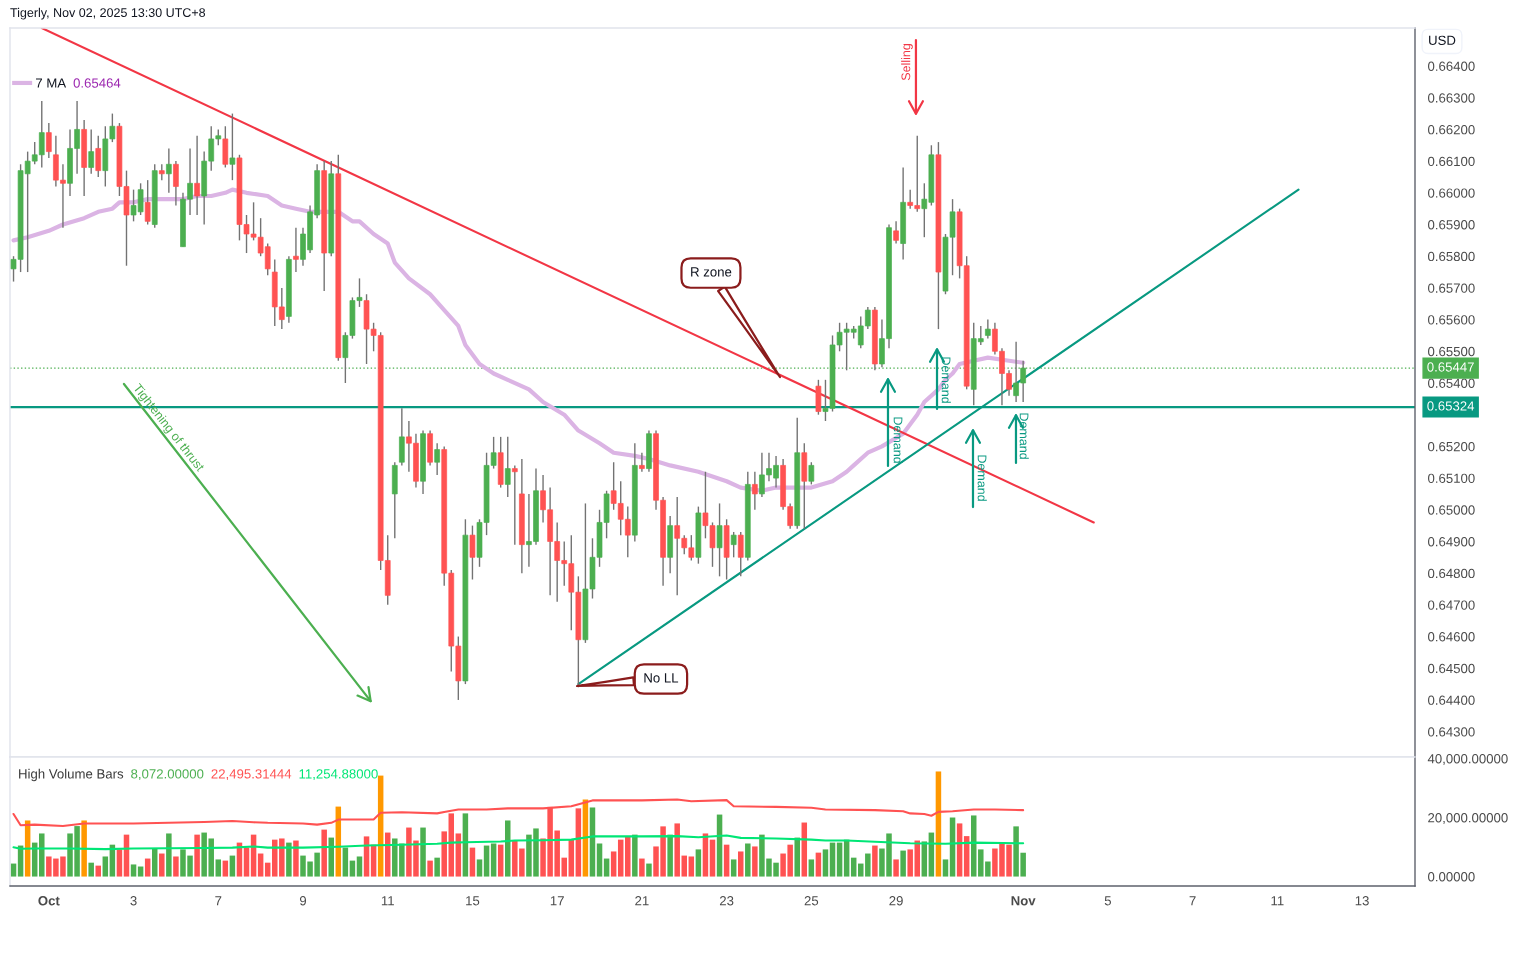 The width and height of the screenshot is (1527, 975). What do you see at coordinates (1451, 637) in the screenshot?
I see `y-tick-label: 0.64600` at bounding box center [1451, 637].